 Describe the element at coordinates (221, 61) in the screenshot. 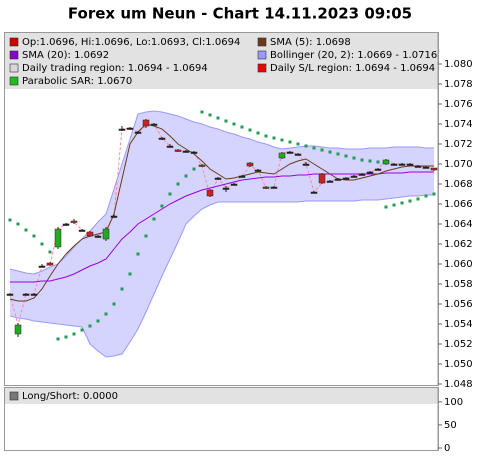

I see `legend-box` at that location.